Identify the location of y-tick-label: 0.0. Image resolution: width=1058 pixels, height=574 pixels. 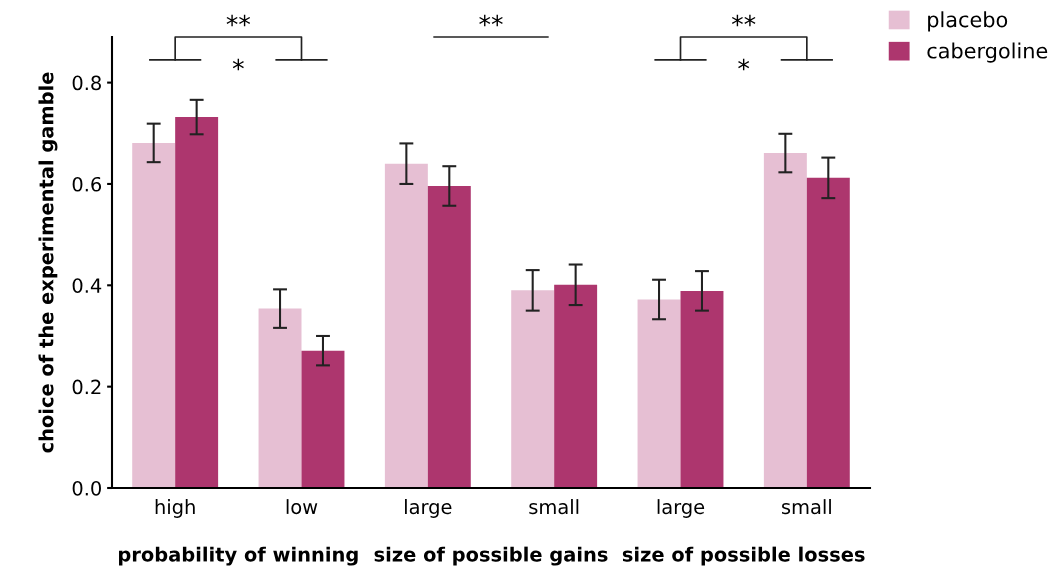
(86, 488).